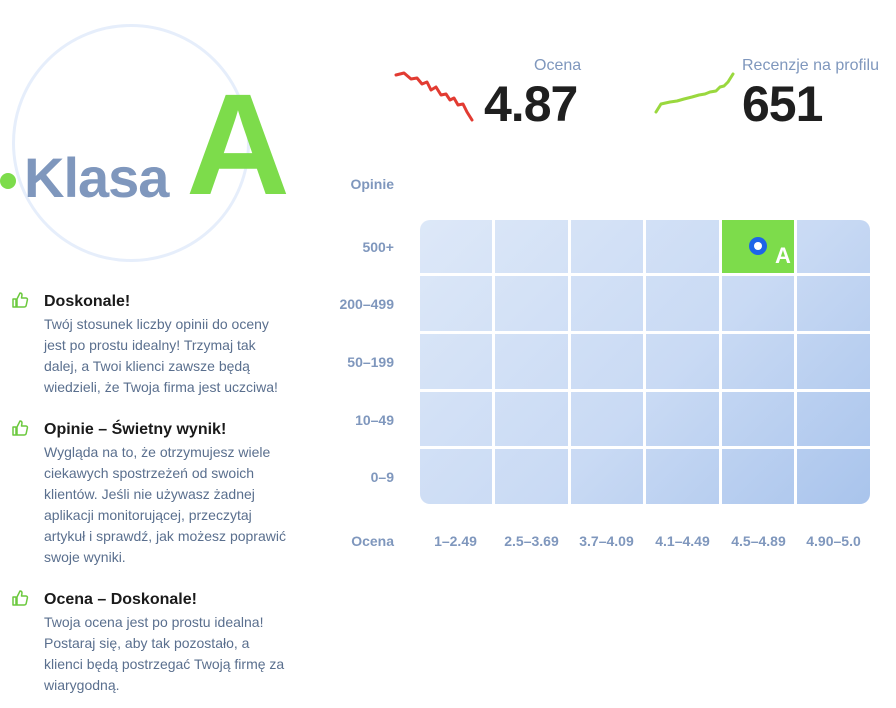 This screenshot has height=708, width=896. Describe the element at coordinates (783, 255) in the screenshot. I see `active-cell-letter: A` at that location.